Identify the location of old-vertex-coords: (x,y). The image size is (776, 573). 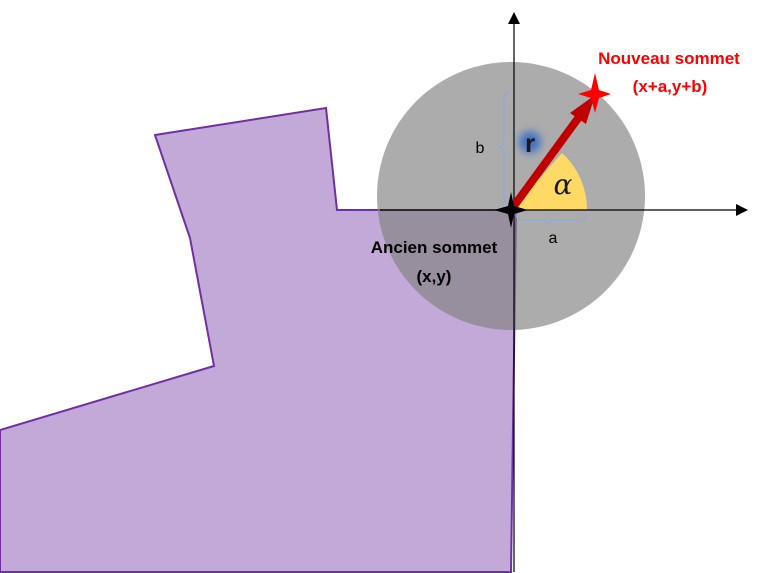
(434, 276).